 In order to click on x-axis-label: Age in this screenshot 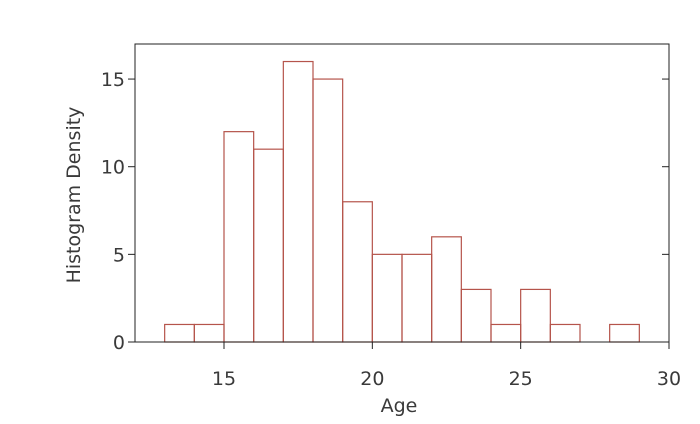, I will do `click(399, 406)`.